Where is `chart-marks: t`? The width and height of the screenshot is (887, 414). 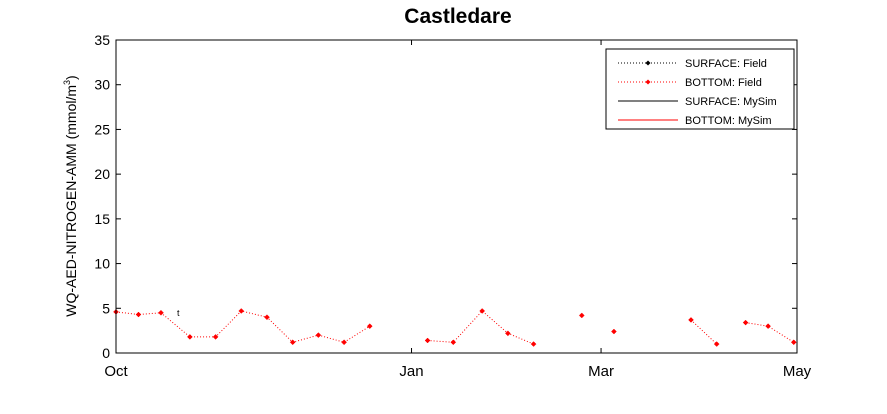 chart-marks: t is located at coordinates (455, 327).